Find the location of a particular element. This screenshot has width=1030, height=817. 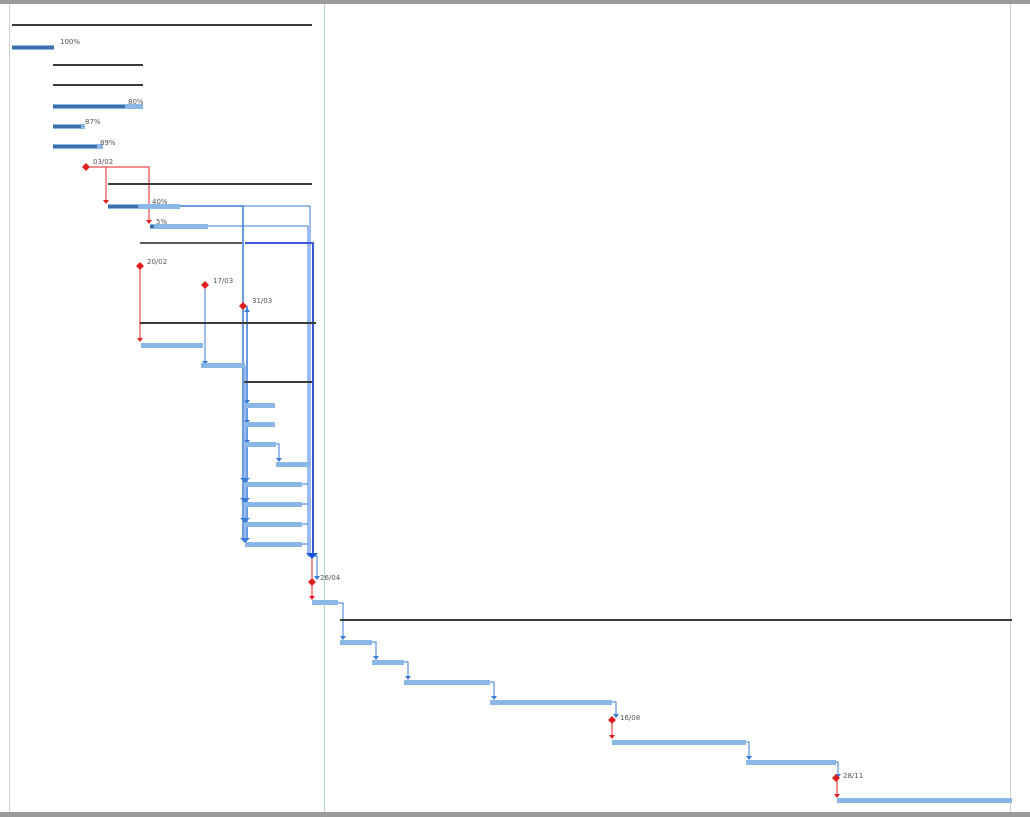

task-percent-label: 40% is located at coordinates (160, 202).